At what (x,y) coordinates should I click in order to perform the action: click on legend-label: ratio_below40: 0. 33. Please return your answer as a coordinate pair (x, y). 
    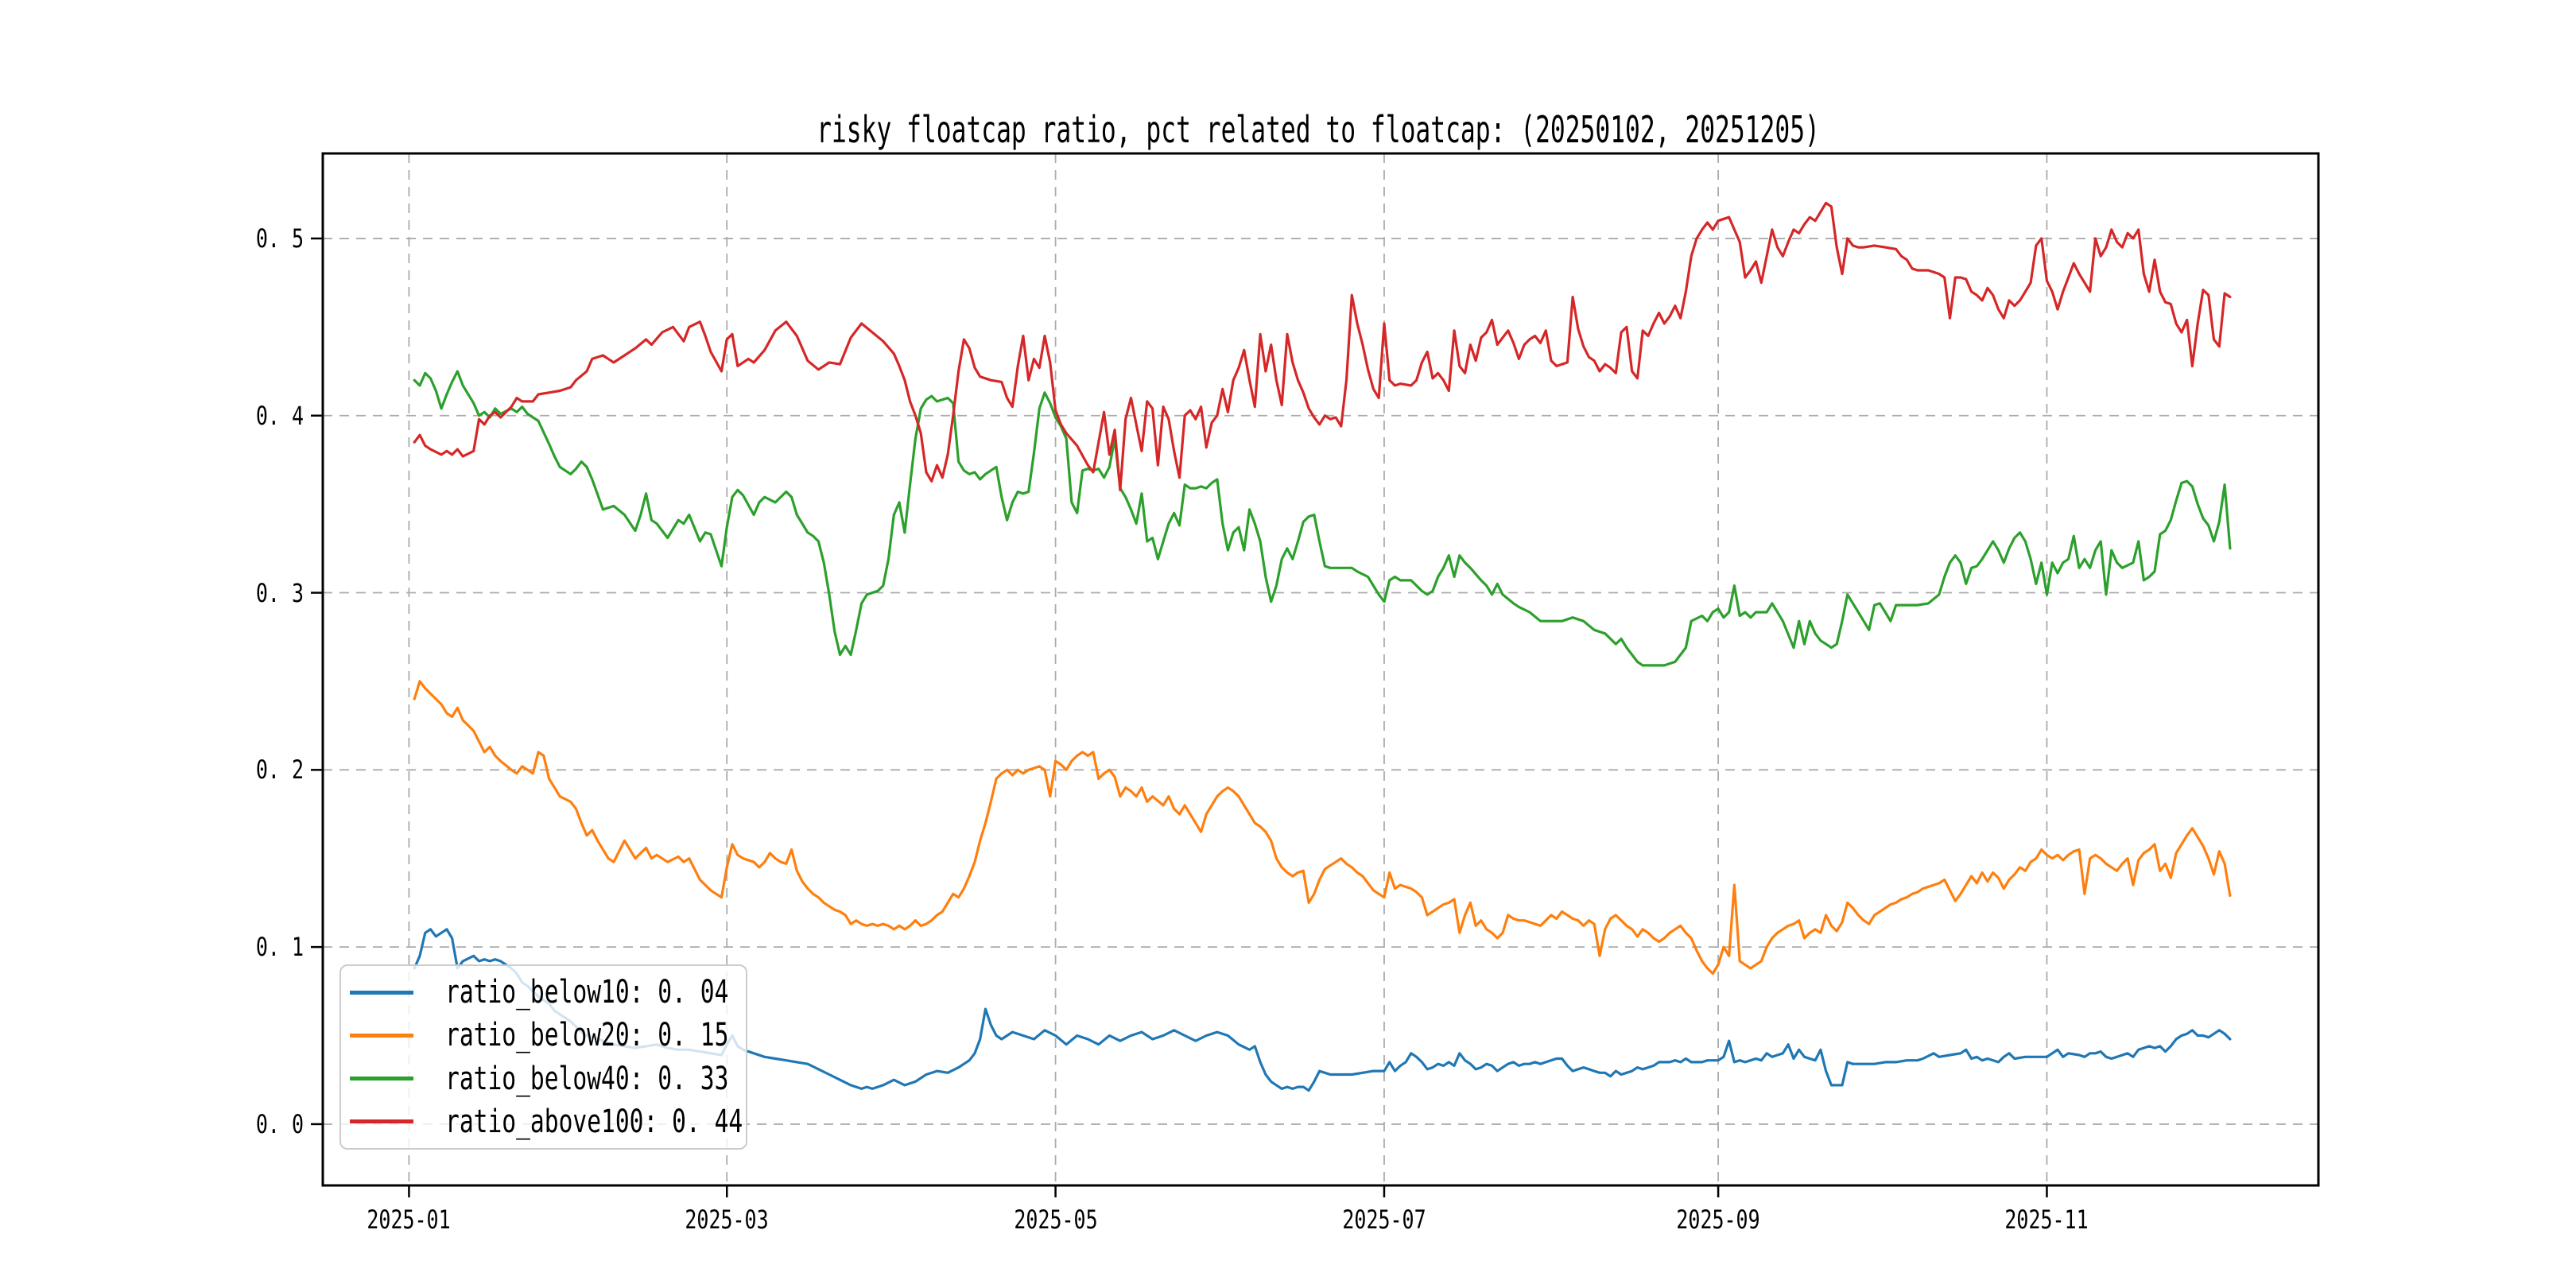
    Looking at the image, I should click on (587, 1079).